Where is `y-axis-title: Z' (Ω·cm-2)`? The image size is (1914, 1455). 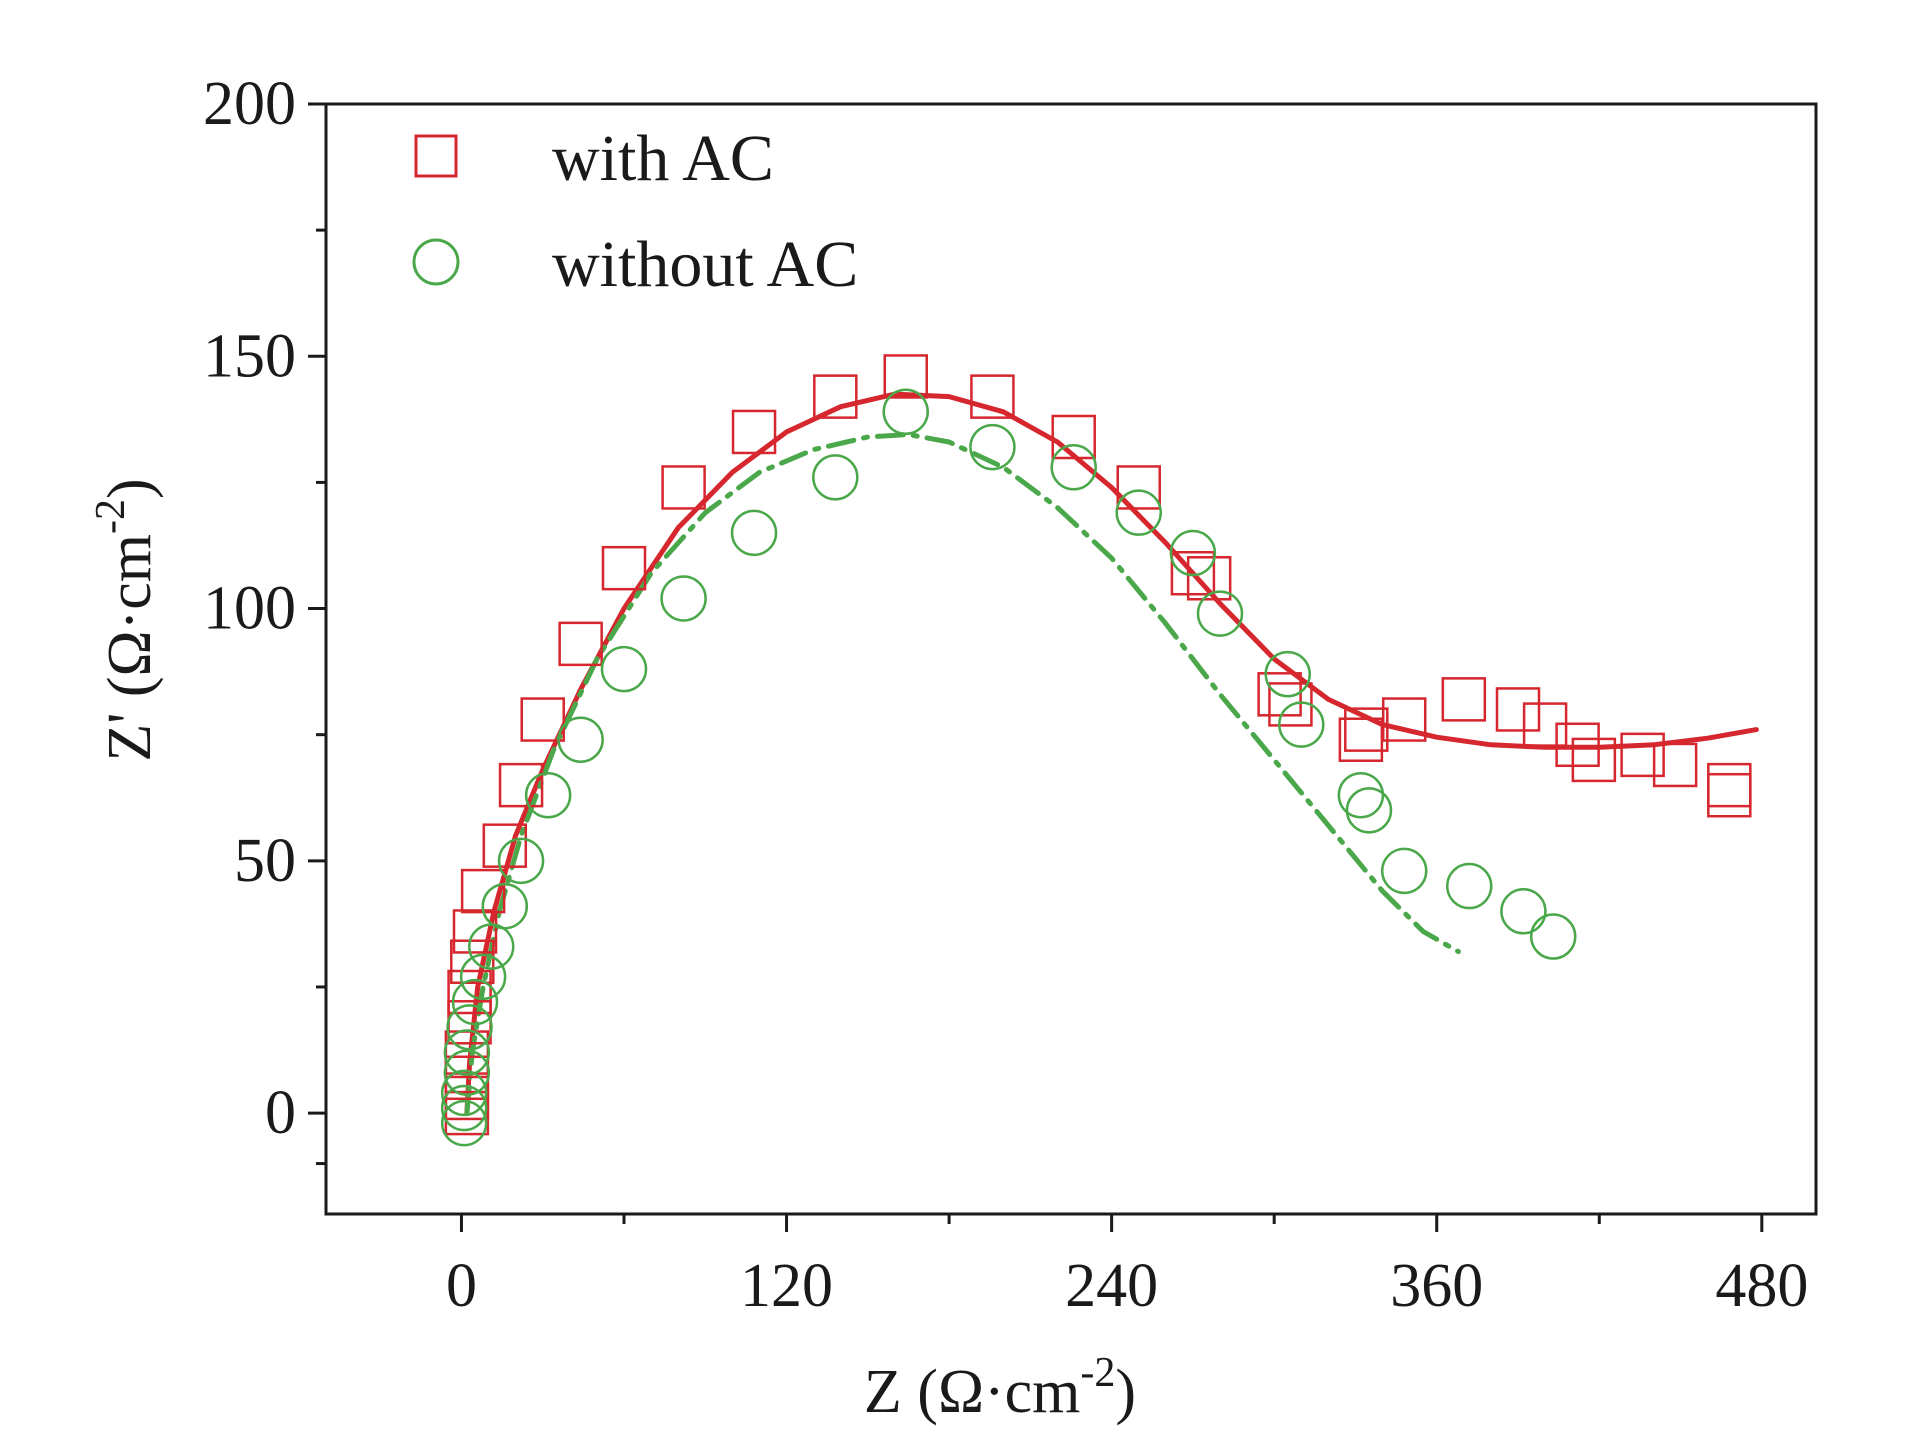 y-axis-title: Z' (Ω·cm-2) is located at coordinates (126, 619).